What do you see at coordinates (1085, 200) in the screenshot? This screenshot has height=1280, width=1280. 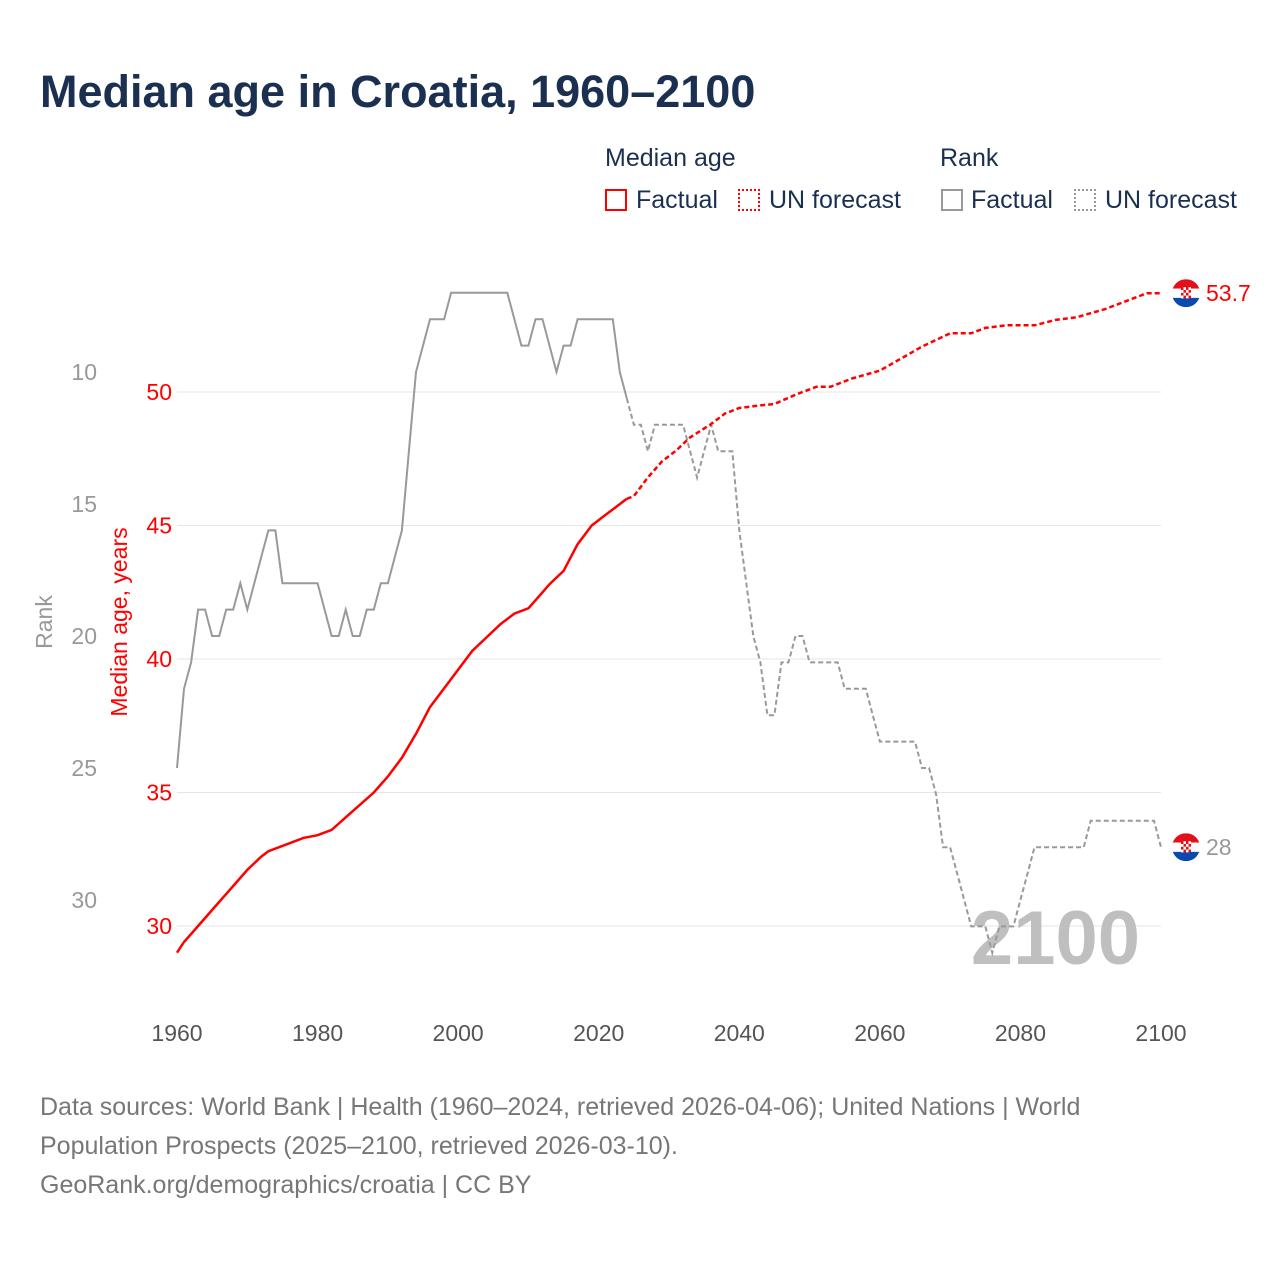 I see `legend-swatch-rank-forecast` at bounding box center [1085, 200].